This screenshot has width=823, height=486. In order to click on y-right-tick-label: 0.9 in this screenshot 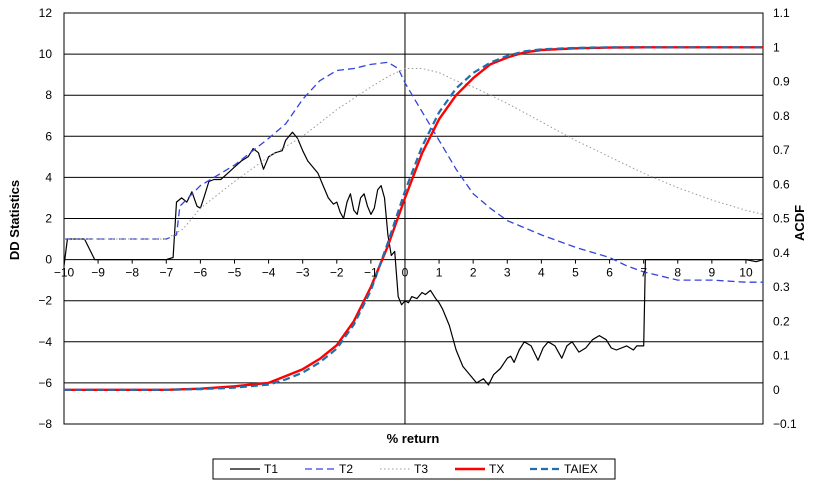, I will do `click(781, 82)`.